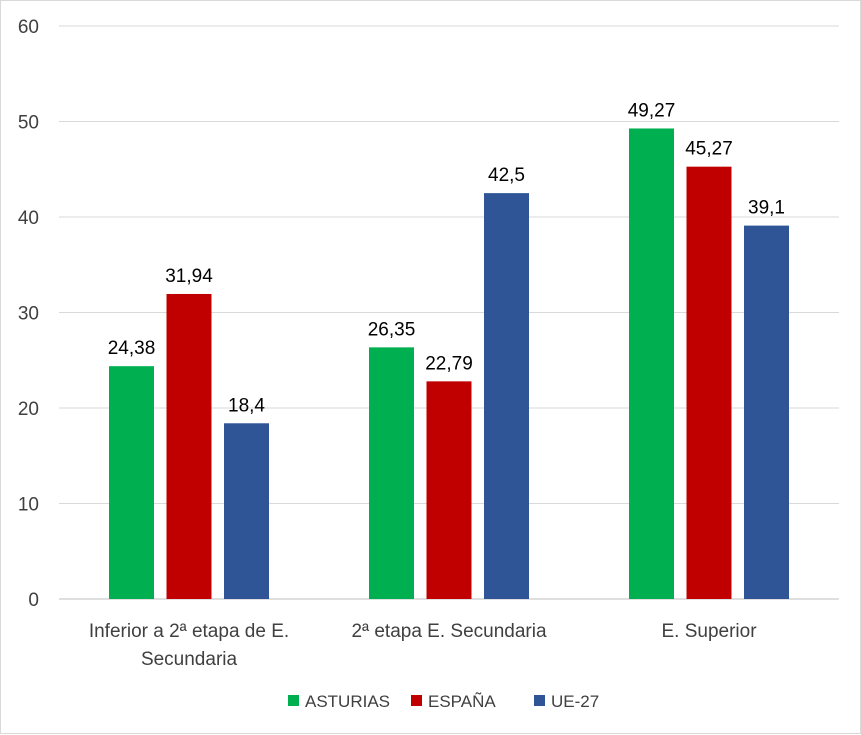  I want to click on data-label: 22,79, so click(449, 363).